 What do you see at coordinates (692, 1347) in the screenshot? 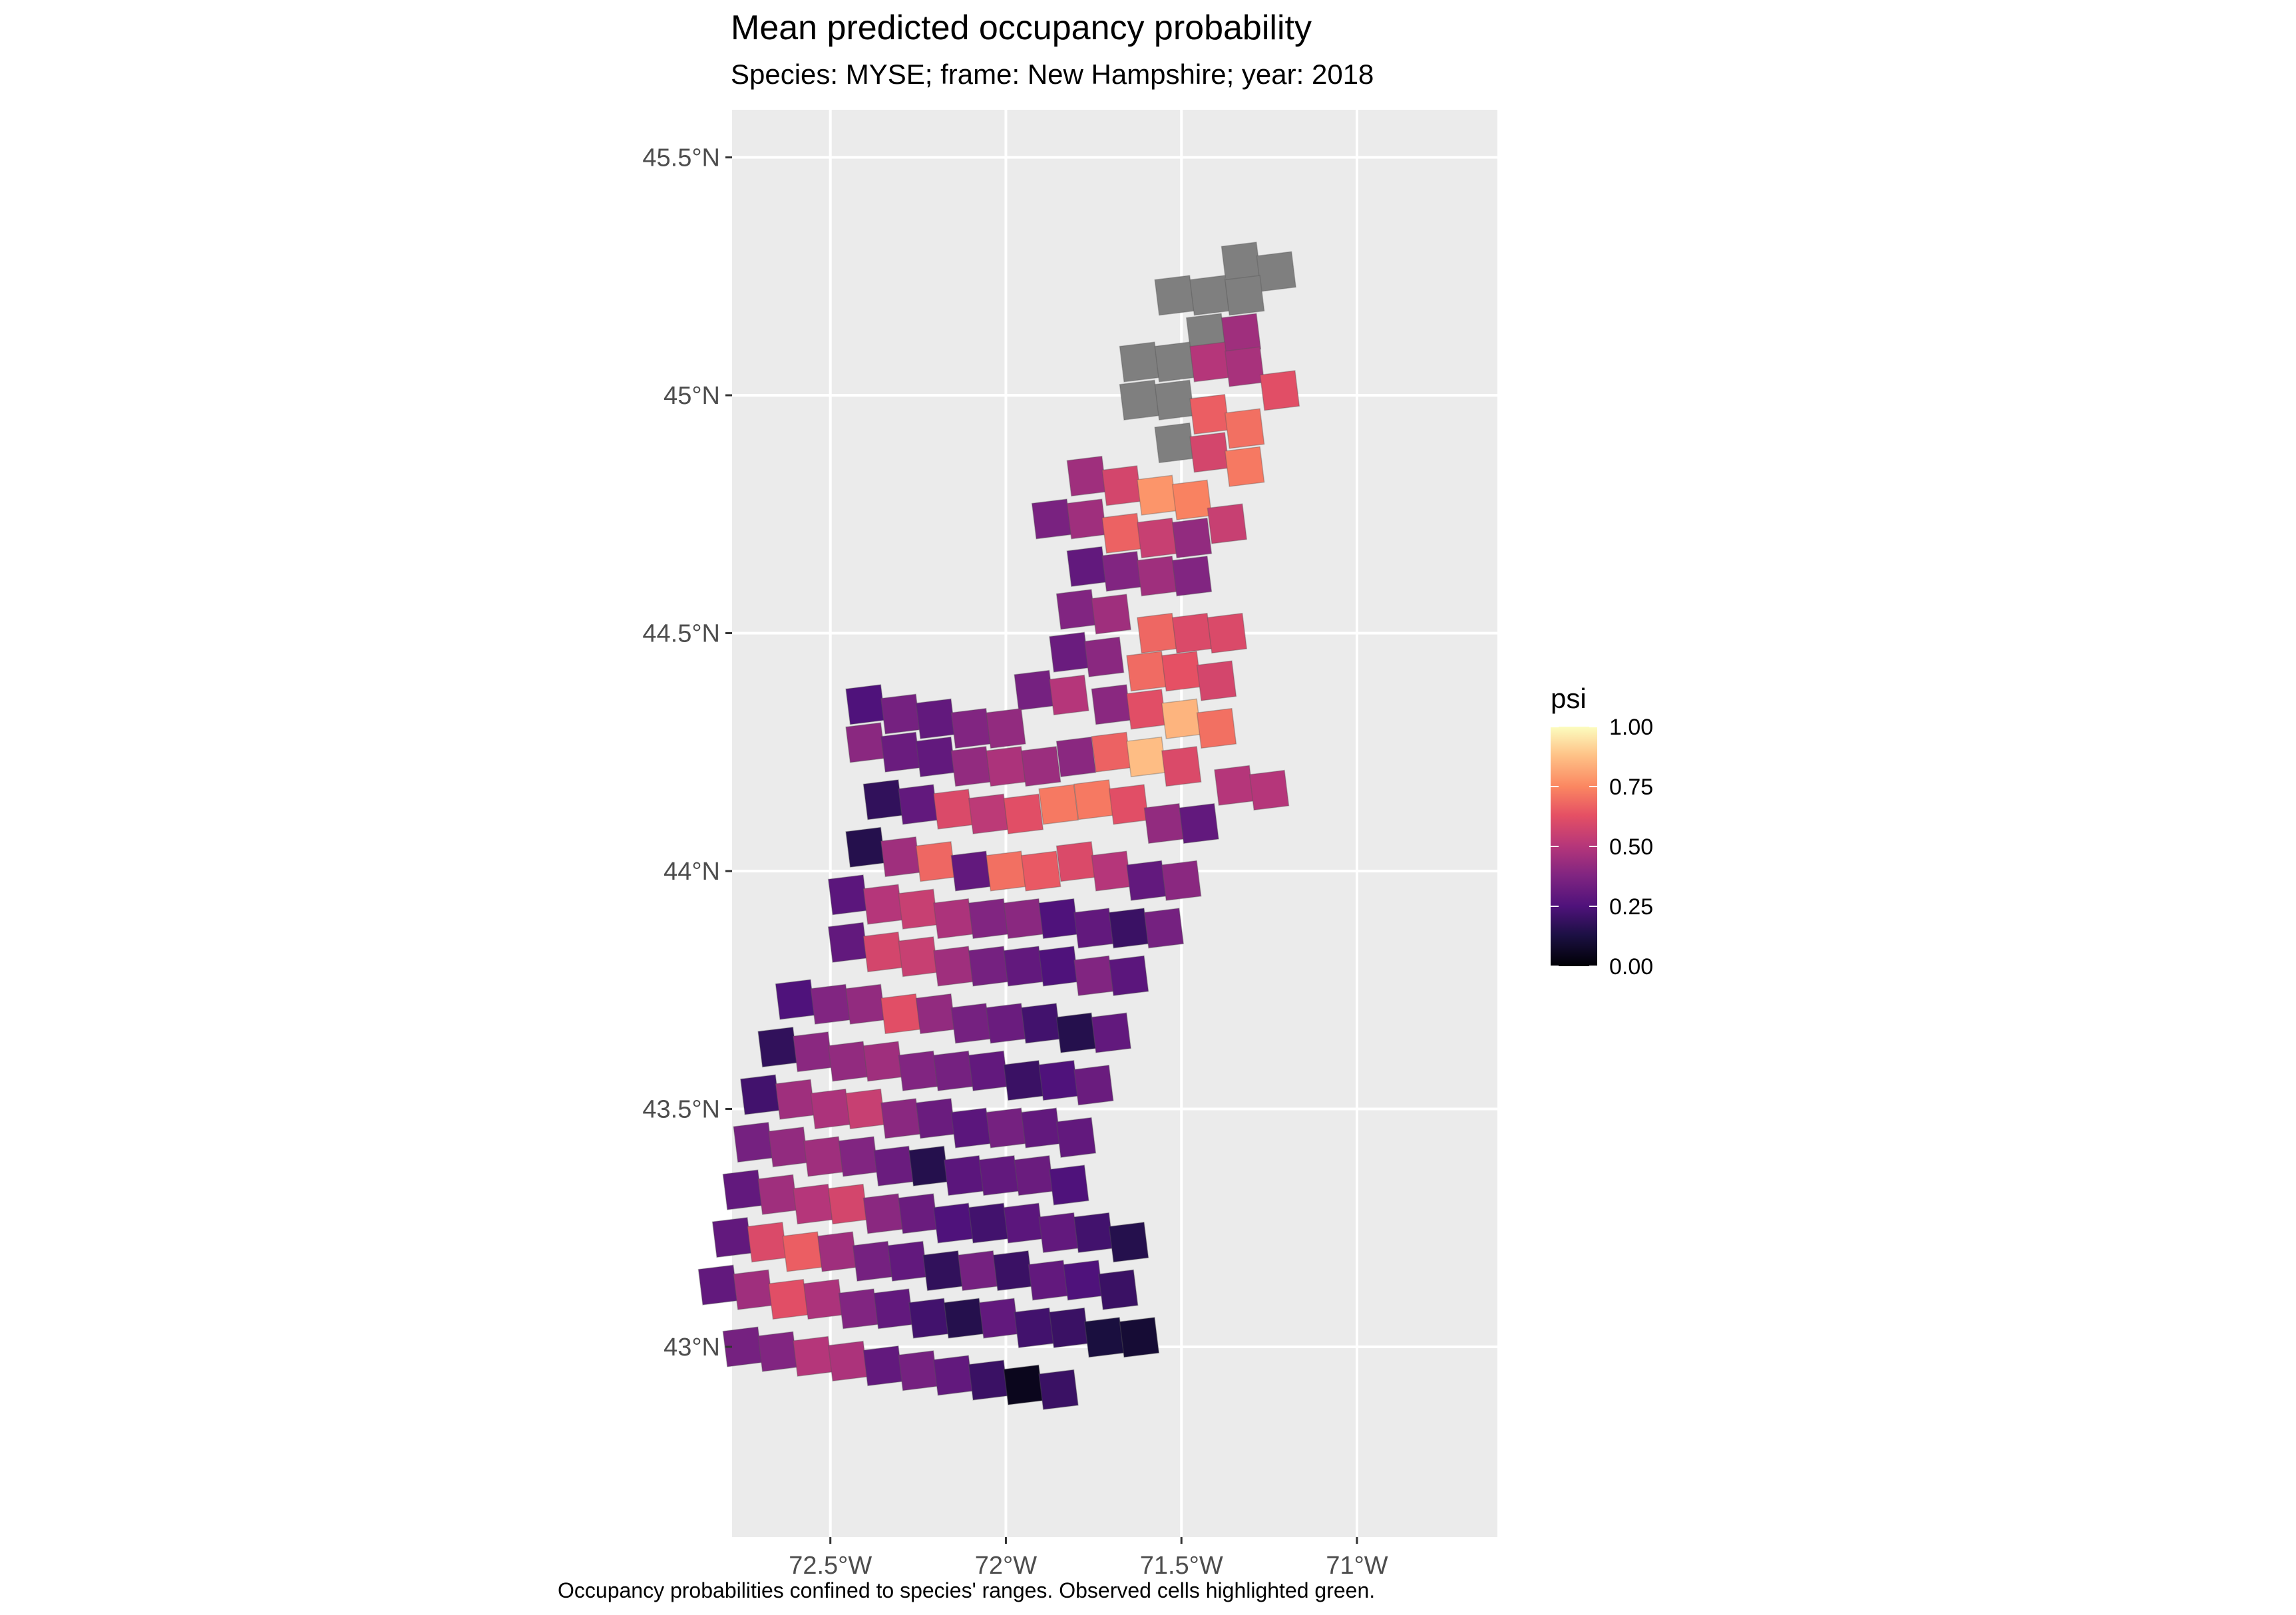
I see `y-tick-label: 43°N` at bounding box center [692, 1347].